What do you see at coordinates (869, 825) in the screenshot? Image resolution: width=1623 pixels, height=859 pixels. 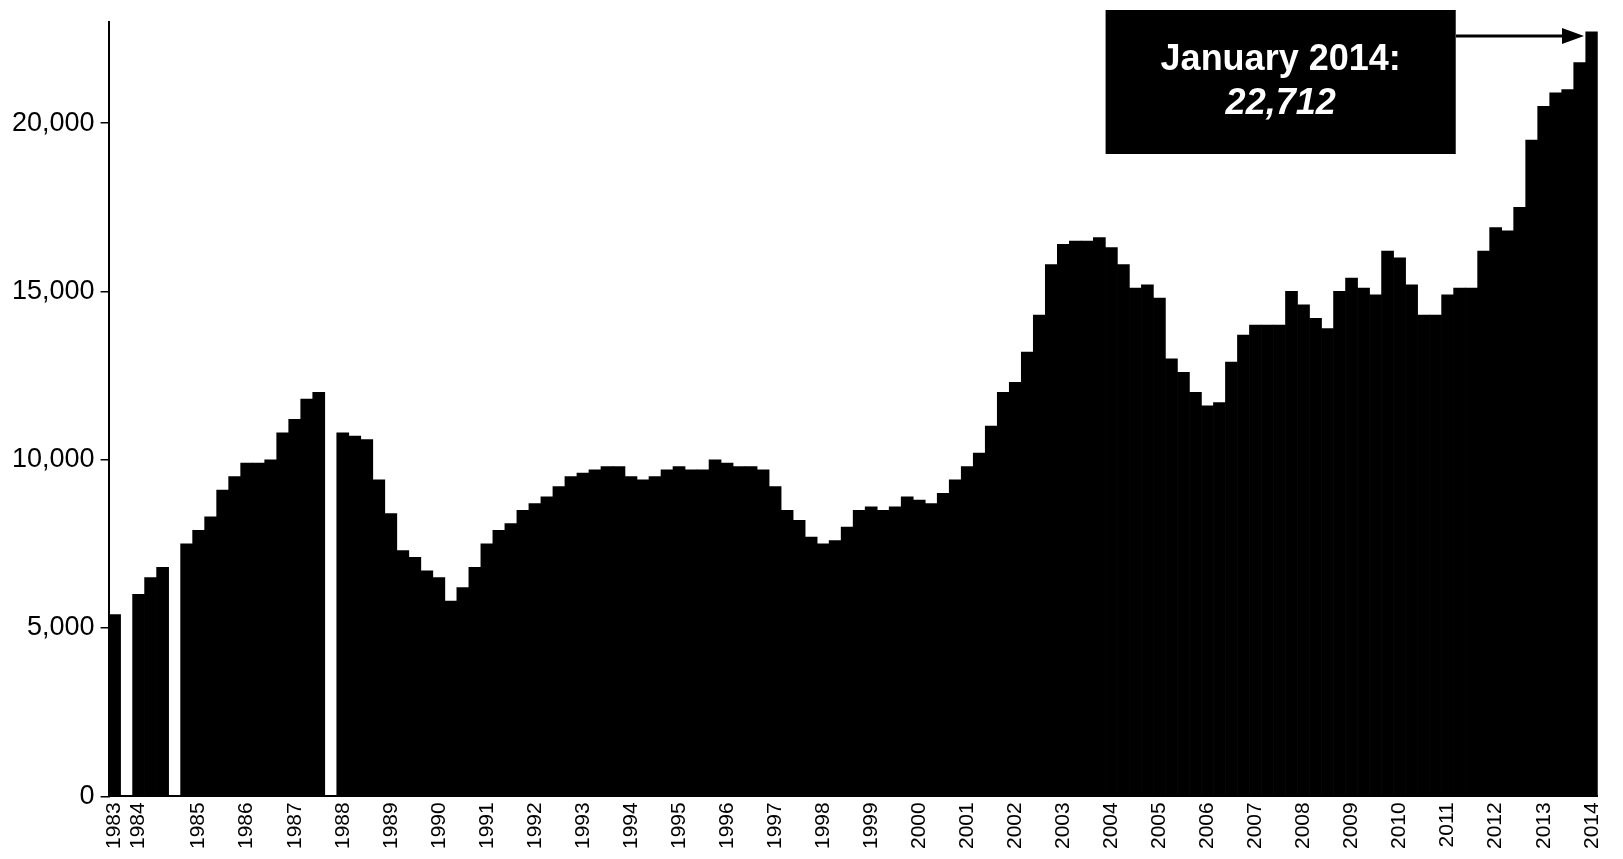 I see `x-tick-label: 1999` at bounding box center [869, 825].